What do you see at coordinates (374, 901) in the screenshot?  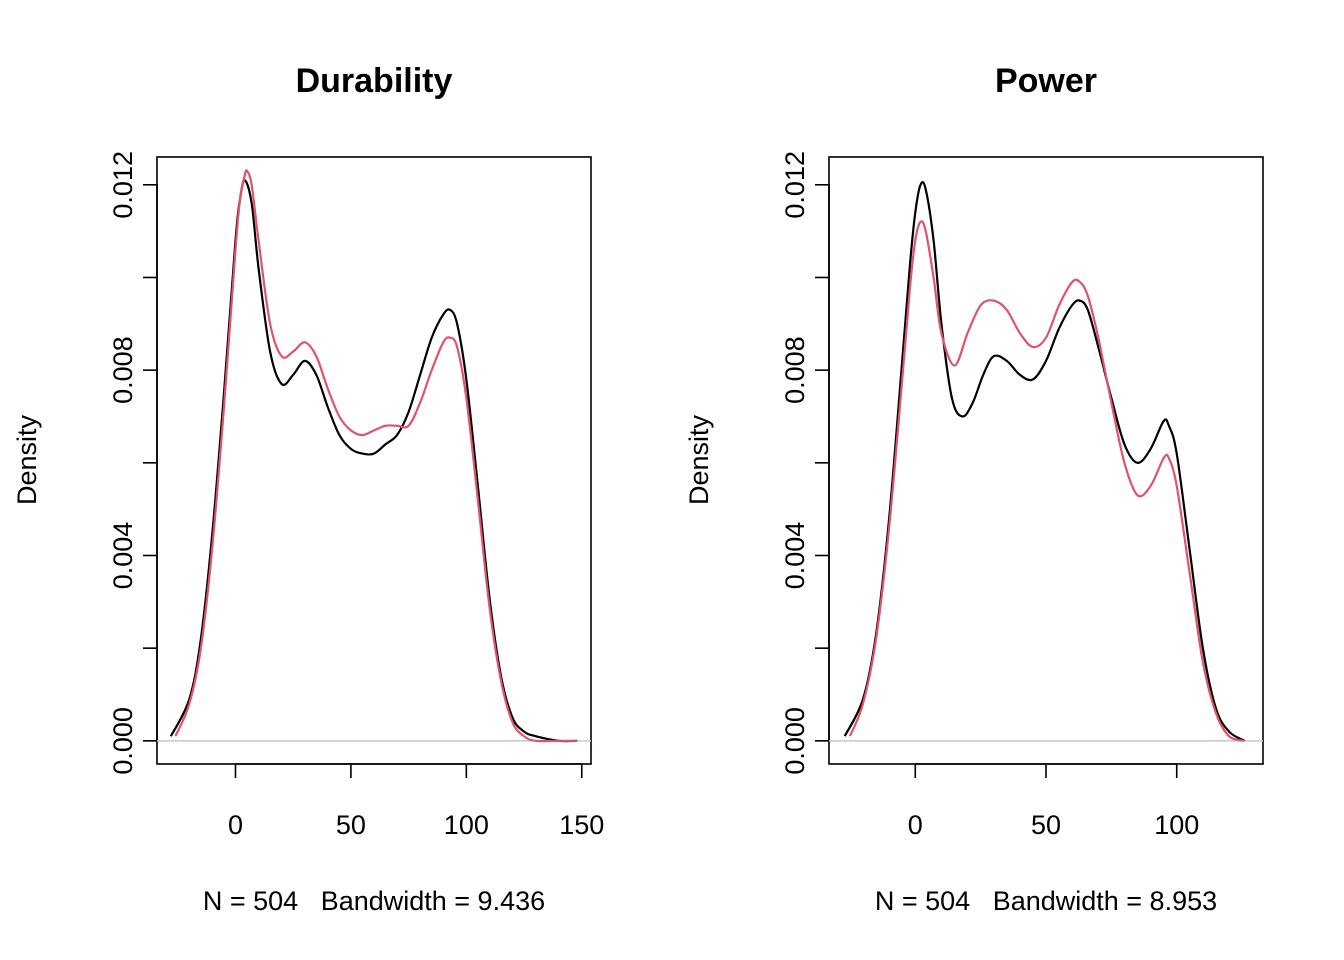 I see `x-axis-label: N = 504 Bandwidth = 9.436` at bounding box center [374, 901].